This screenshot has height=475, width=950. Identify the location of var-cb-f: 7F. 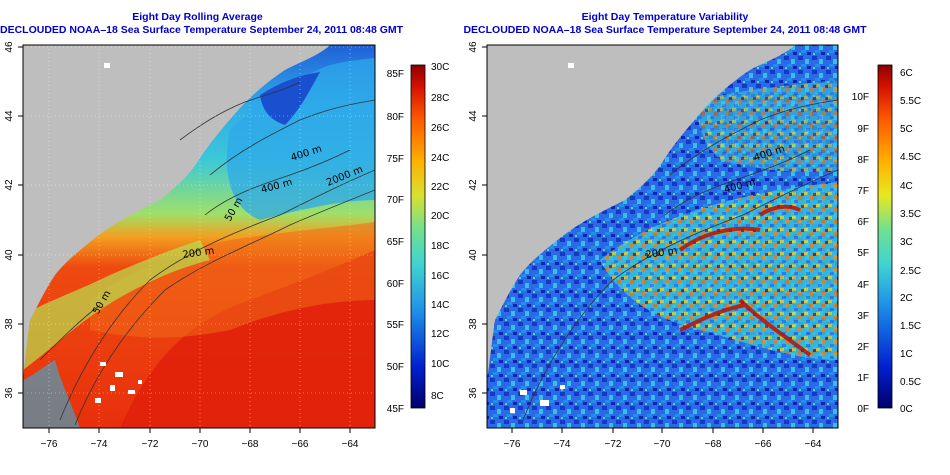
(863, 191).